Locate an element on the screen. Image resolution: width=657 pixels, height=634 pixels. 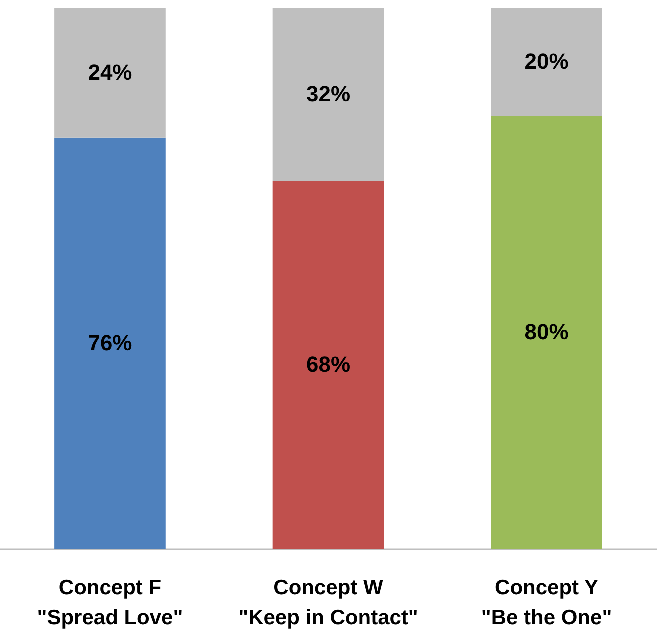
data-label: 68% is located at coordinates (328, 365).